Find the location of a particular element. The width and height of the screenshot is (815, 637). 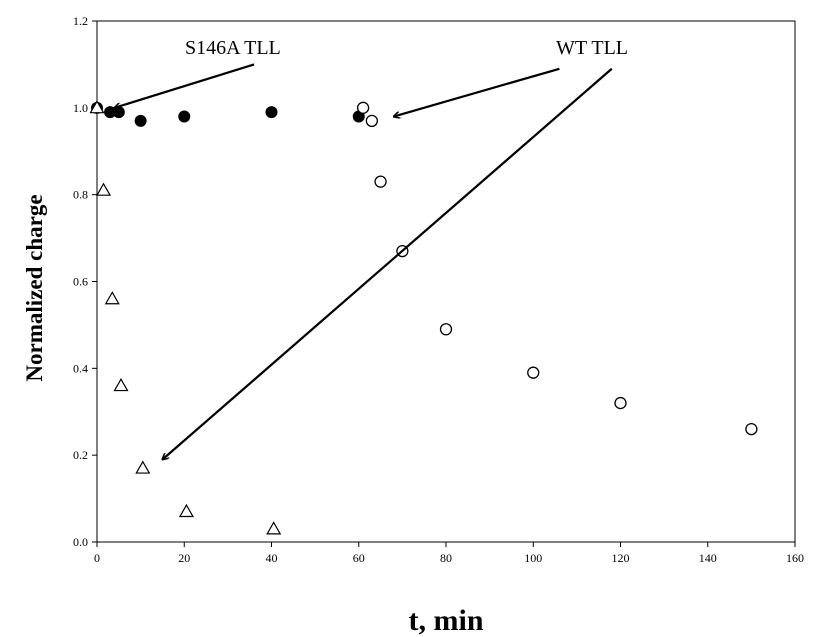

y-tick-label: 1.0 is located at coordinates (80, 108).